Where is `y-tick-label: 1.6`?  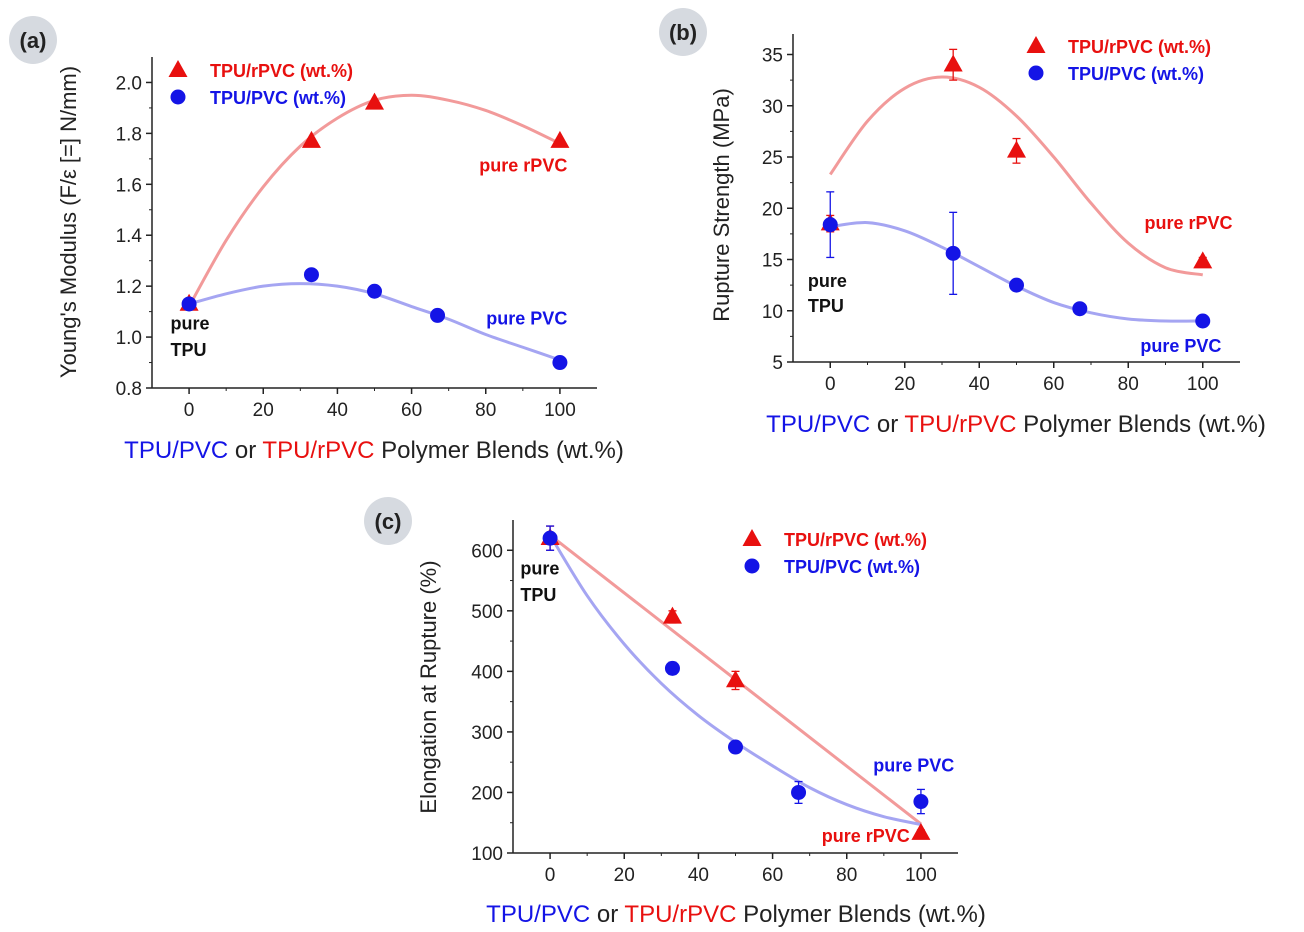
y-tick-label: 1.6 is located at coordinates (129, 185).